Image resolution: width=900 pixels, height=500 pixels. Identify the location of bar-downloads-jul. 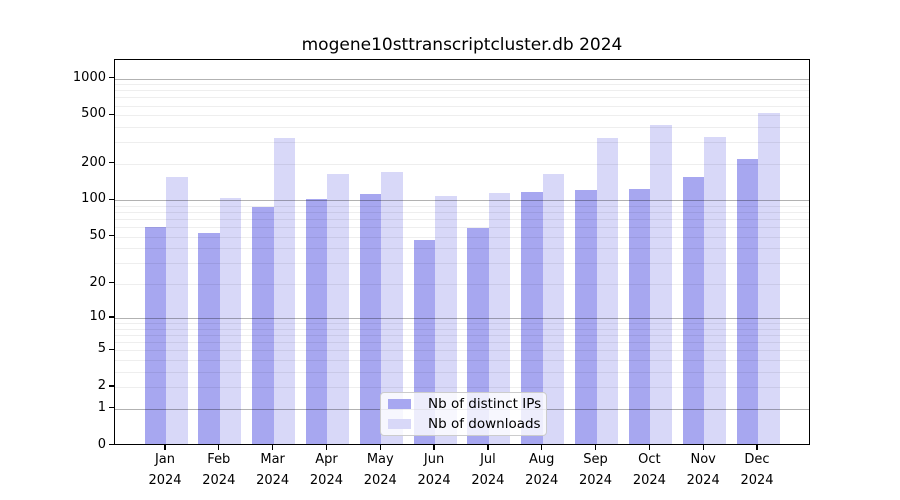
(499, 318).